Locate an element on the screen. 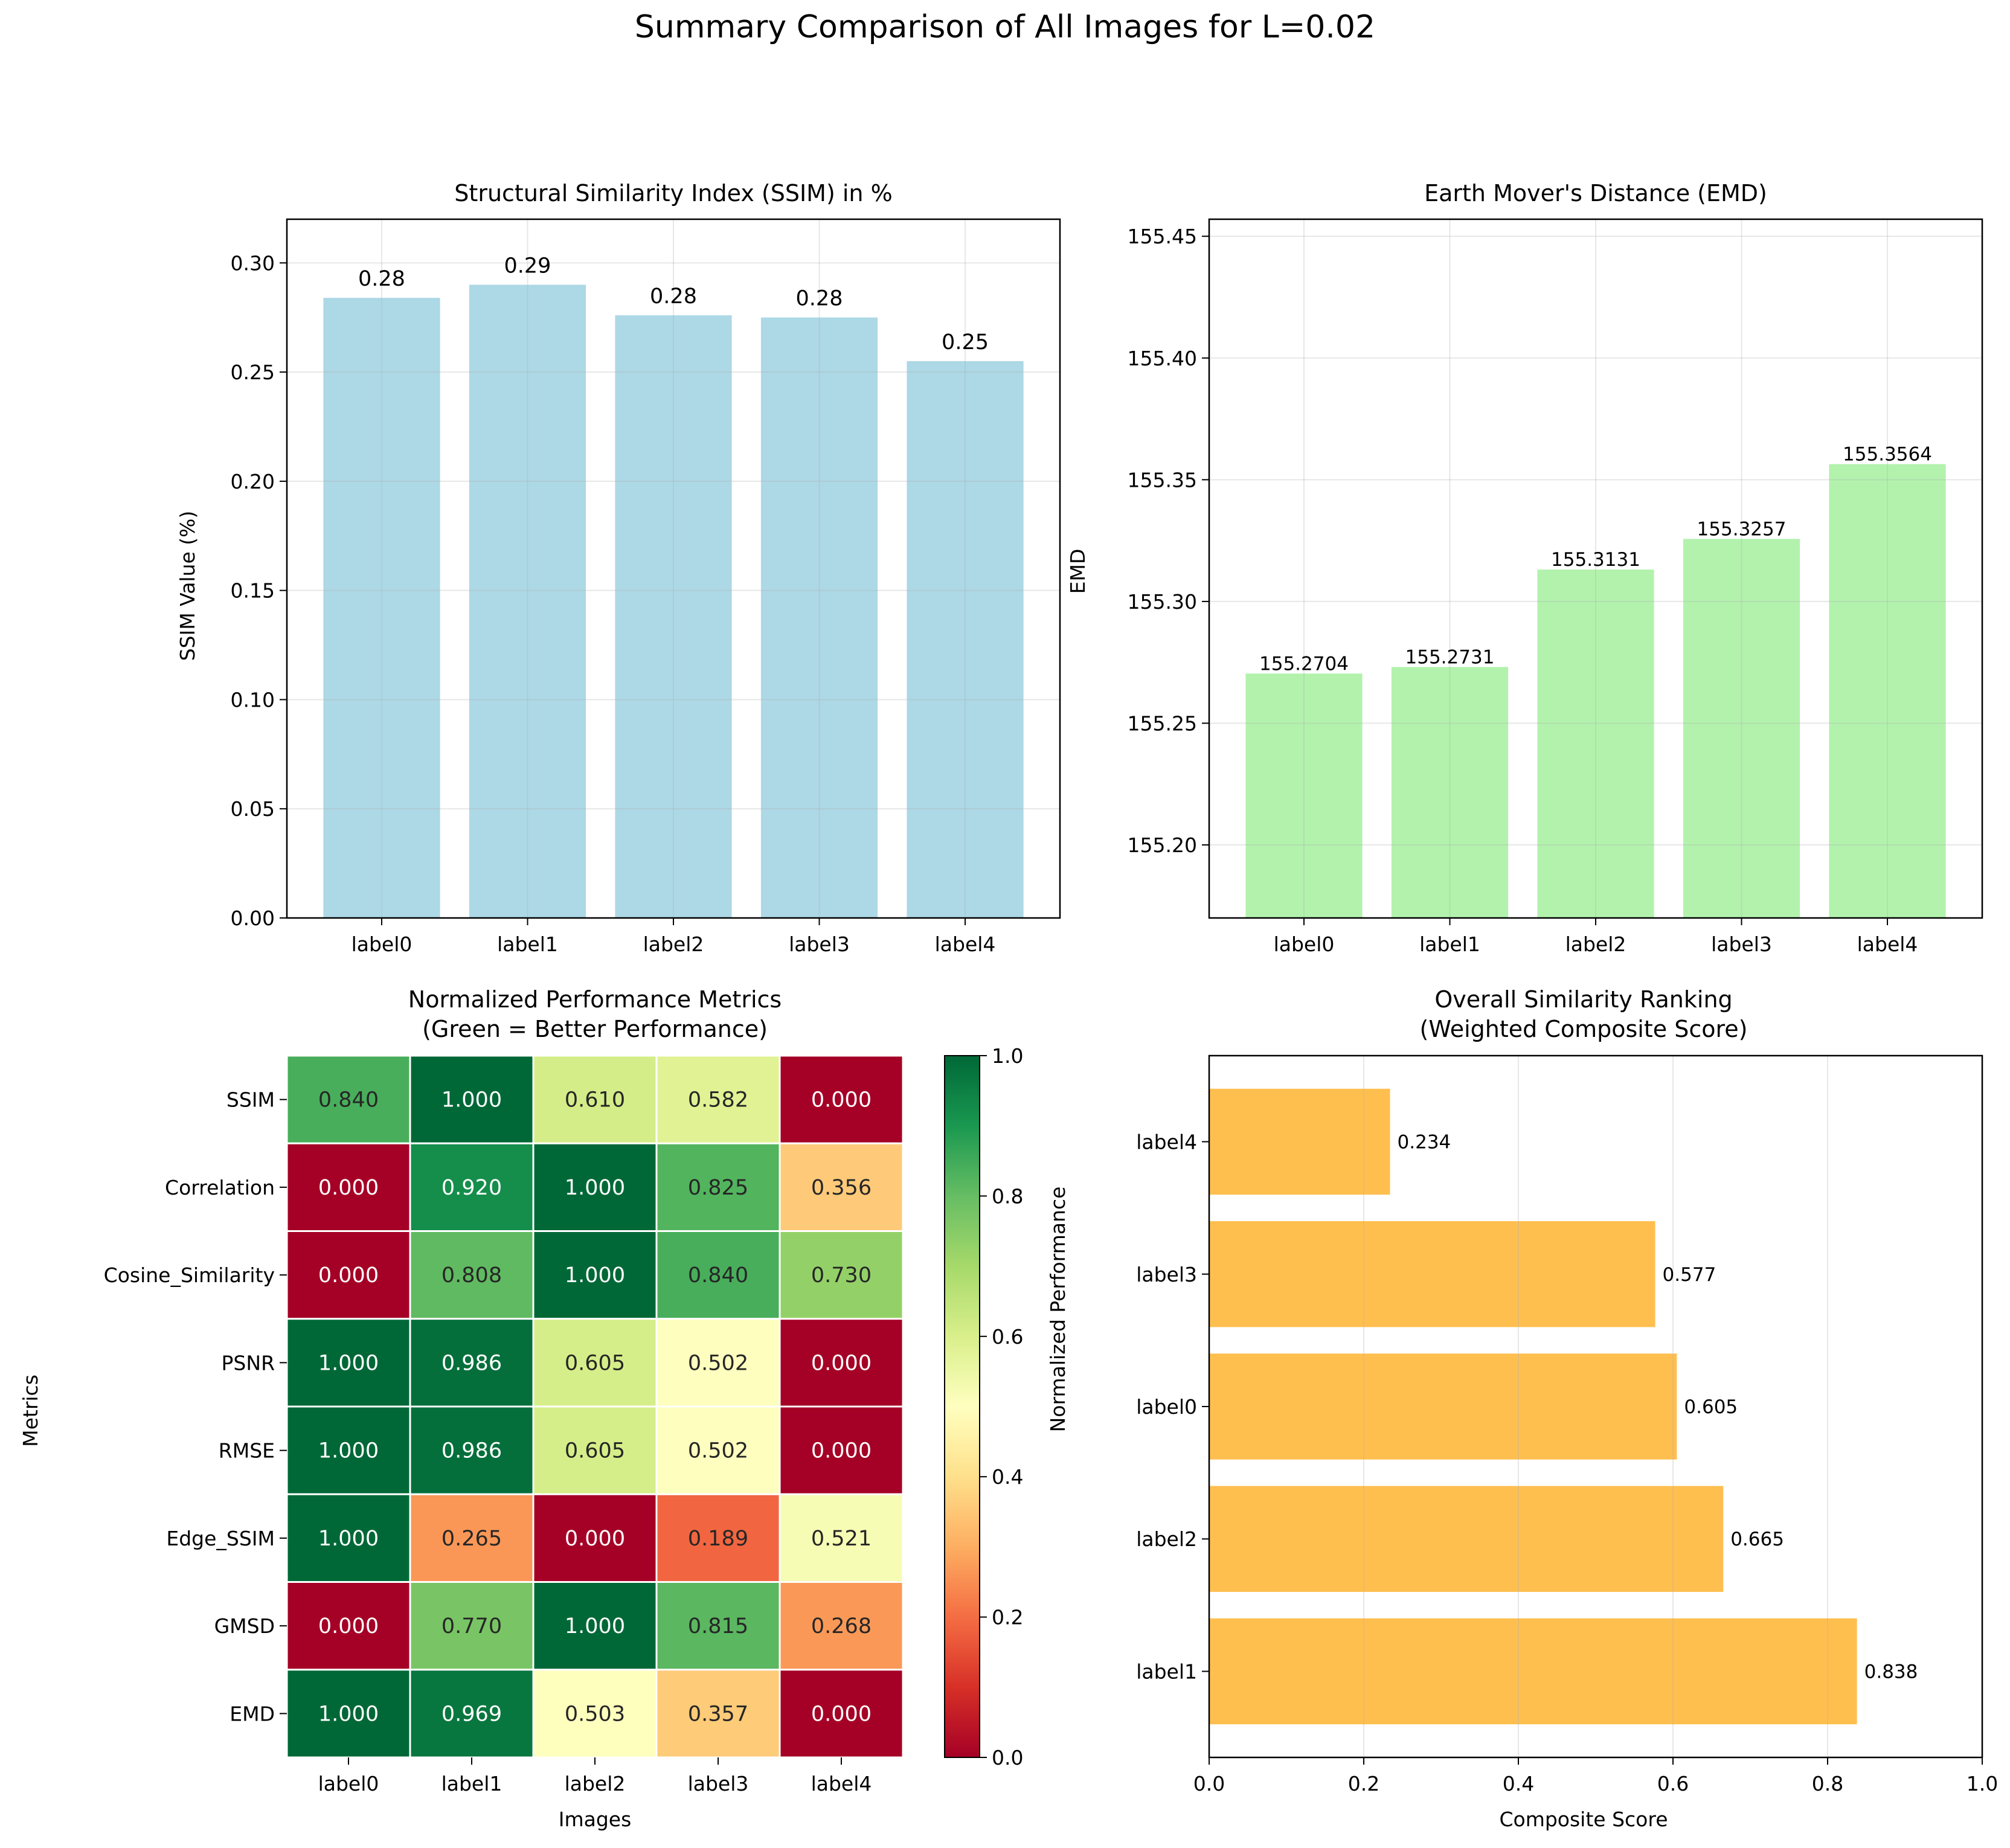 This screenshot has width=2010, height=1848. heatmap-cell-value: 0.582 is located at coordinates (718, 1100).